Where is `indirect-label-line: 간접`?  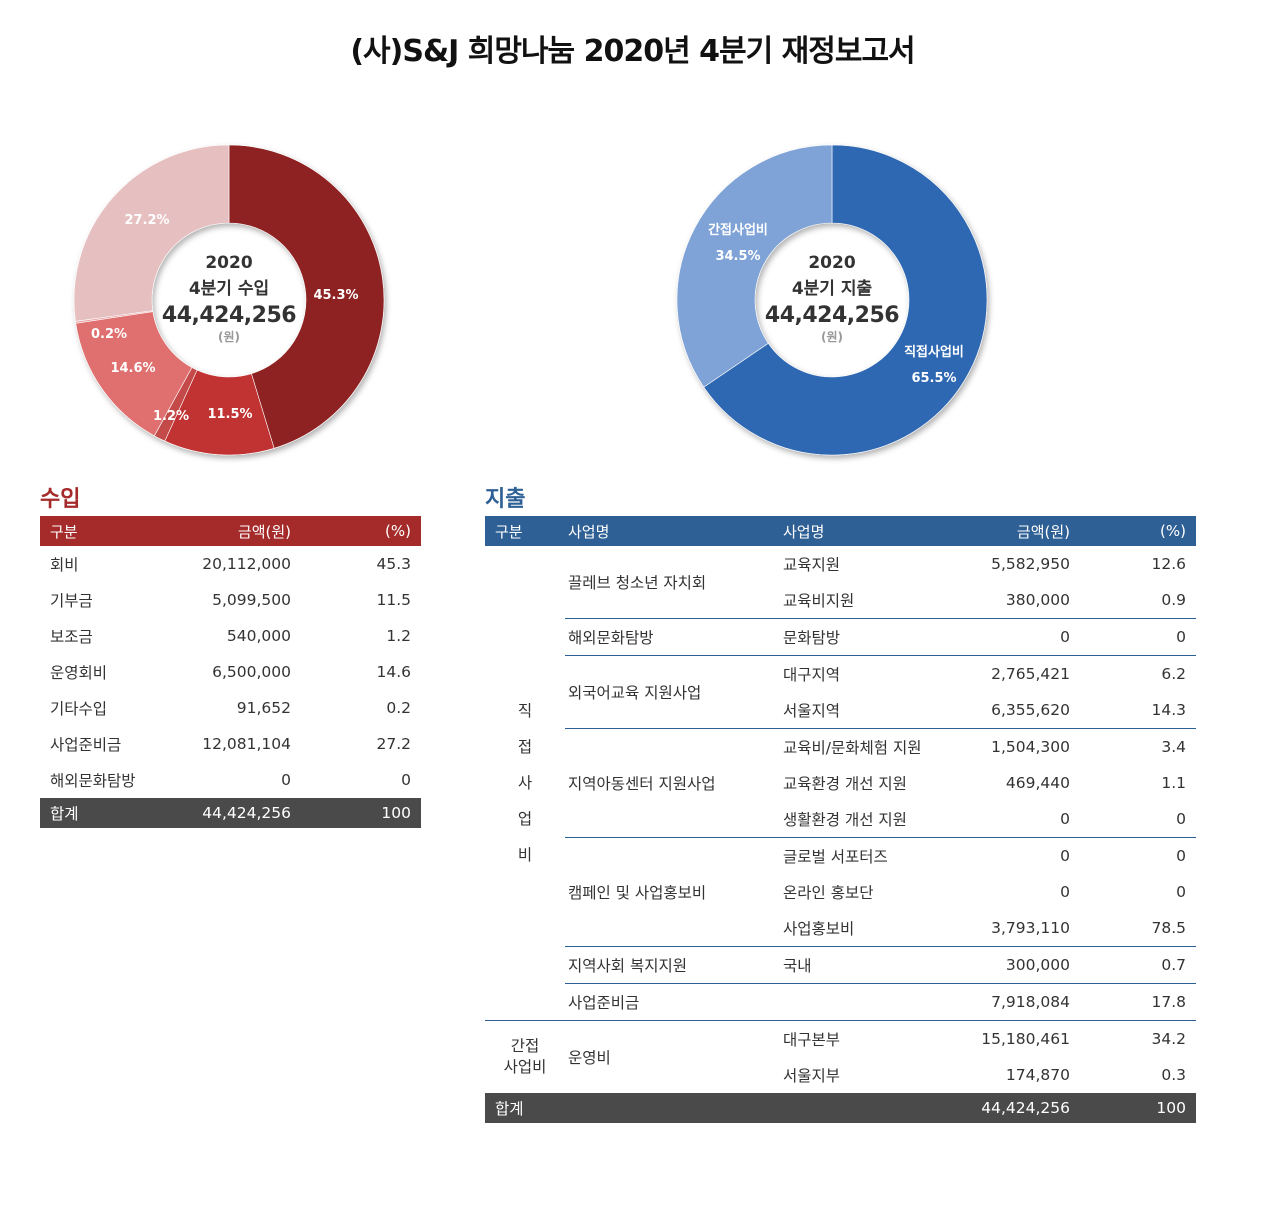
indirect-label-line: 간접 is located at coordinates (525, 1046).